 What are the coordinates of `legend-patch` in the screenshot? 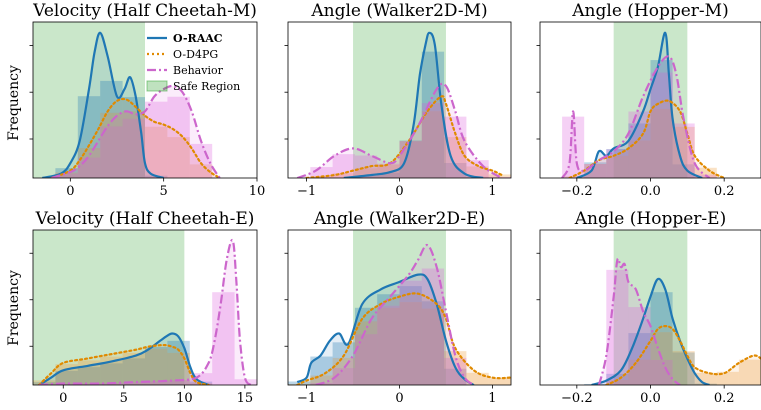 It's located at (157, 86).